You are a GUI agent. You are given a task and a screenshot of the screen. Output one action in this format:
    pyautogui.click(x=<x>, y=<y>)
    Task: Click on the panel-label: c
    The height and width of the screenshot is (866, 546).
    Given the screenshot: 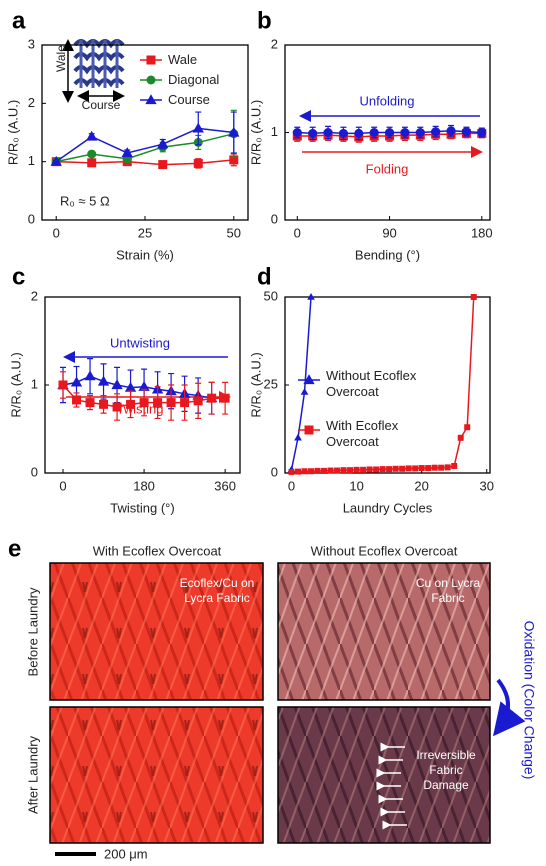 What is the action you would take?
    pyautogui.click(x=18, y=276)
    